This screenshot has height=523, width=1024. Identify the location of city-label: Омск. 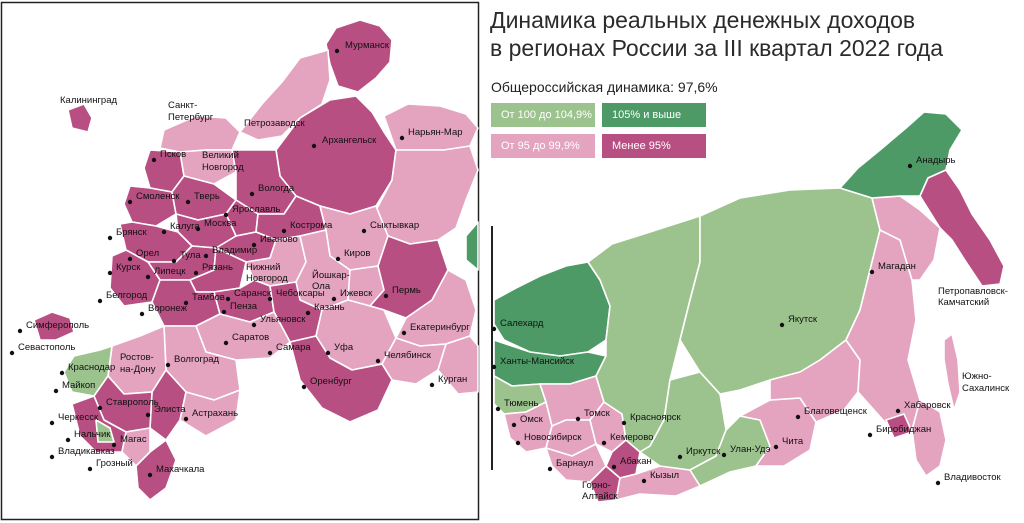
(532, 419).